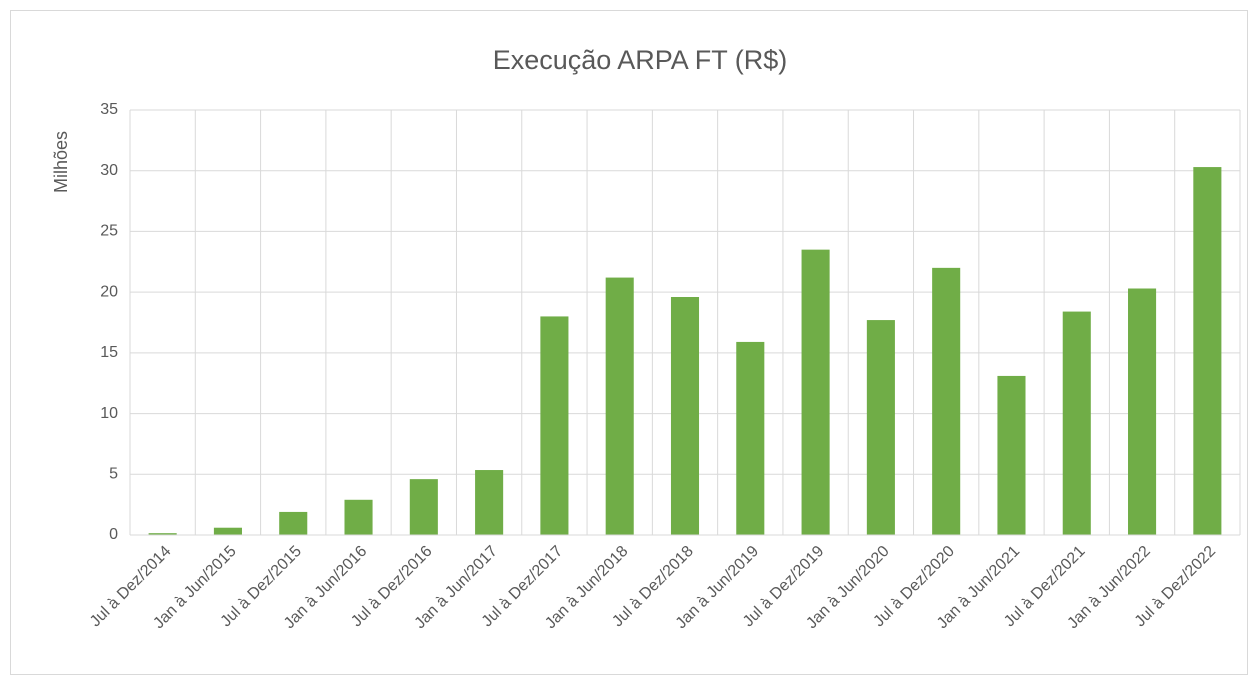 This screenshot has width=1258, height=681. Describe the element at coordinates (113, 474) in the screenshot. I see `y-tick-label: 5` at that location.